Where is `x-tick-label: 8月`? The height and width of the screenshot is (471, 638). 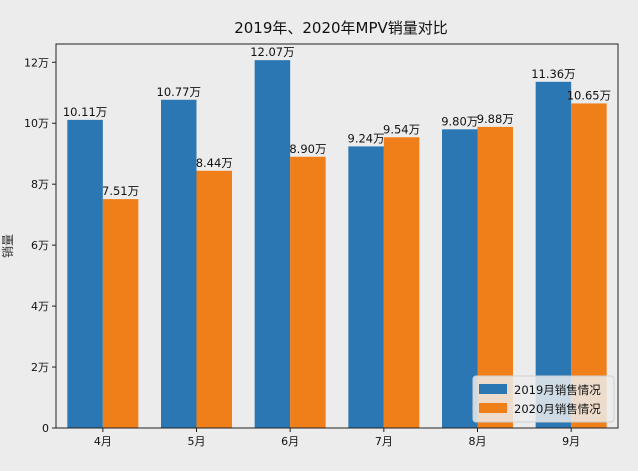
x-tick-label: 8月 is located at coordinates (478, 441).